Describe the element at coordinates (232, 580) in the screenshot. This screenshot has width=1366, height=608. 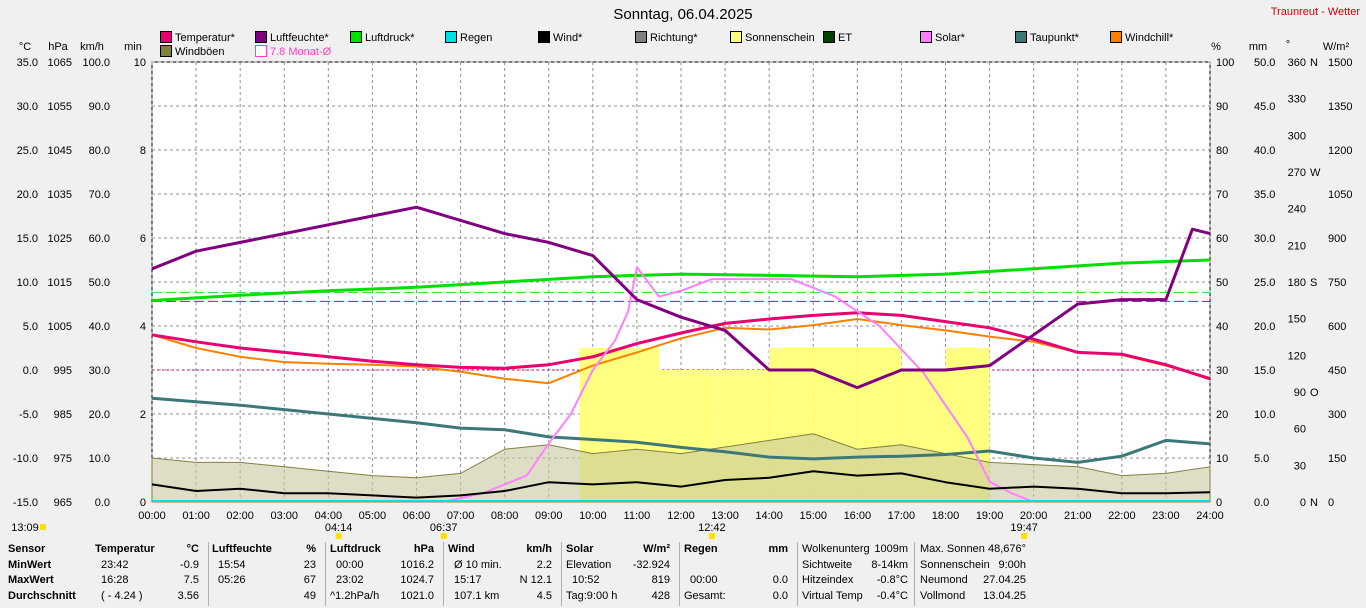
I see `hum-max-time: 05:26` at that location.